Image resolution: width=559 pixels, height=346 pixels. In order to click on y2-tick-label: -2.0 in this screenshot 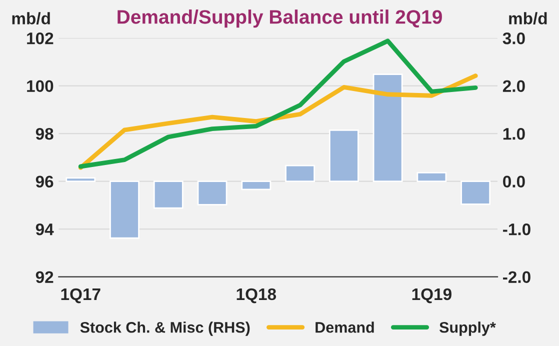, I will do `click(516, 277)`.